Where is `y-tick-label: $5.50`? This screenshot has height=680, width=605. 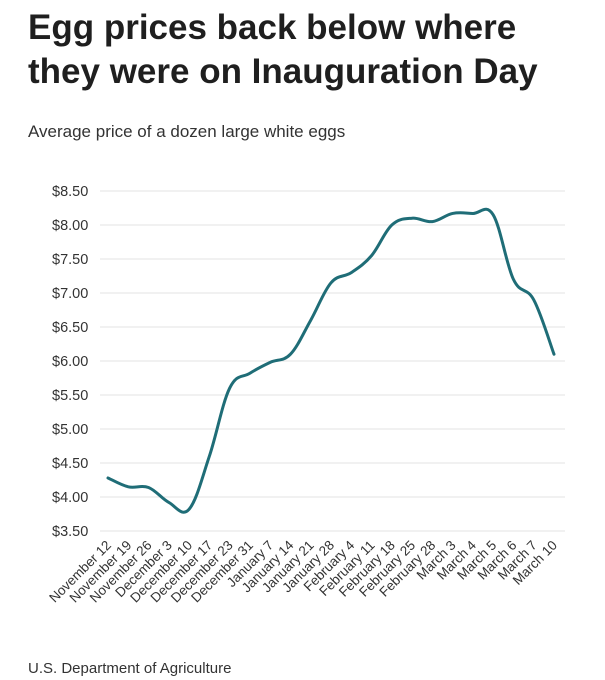
y-tick-label: $5.50 is located at coordinates (70, 396).